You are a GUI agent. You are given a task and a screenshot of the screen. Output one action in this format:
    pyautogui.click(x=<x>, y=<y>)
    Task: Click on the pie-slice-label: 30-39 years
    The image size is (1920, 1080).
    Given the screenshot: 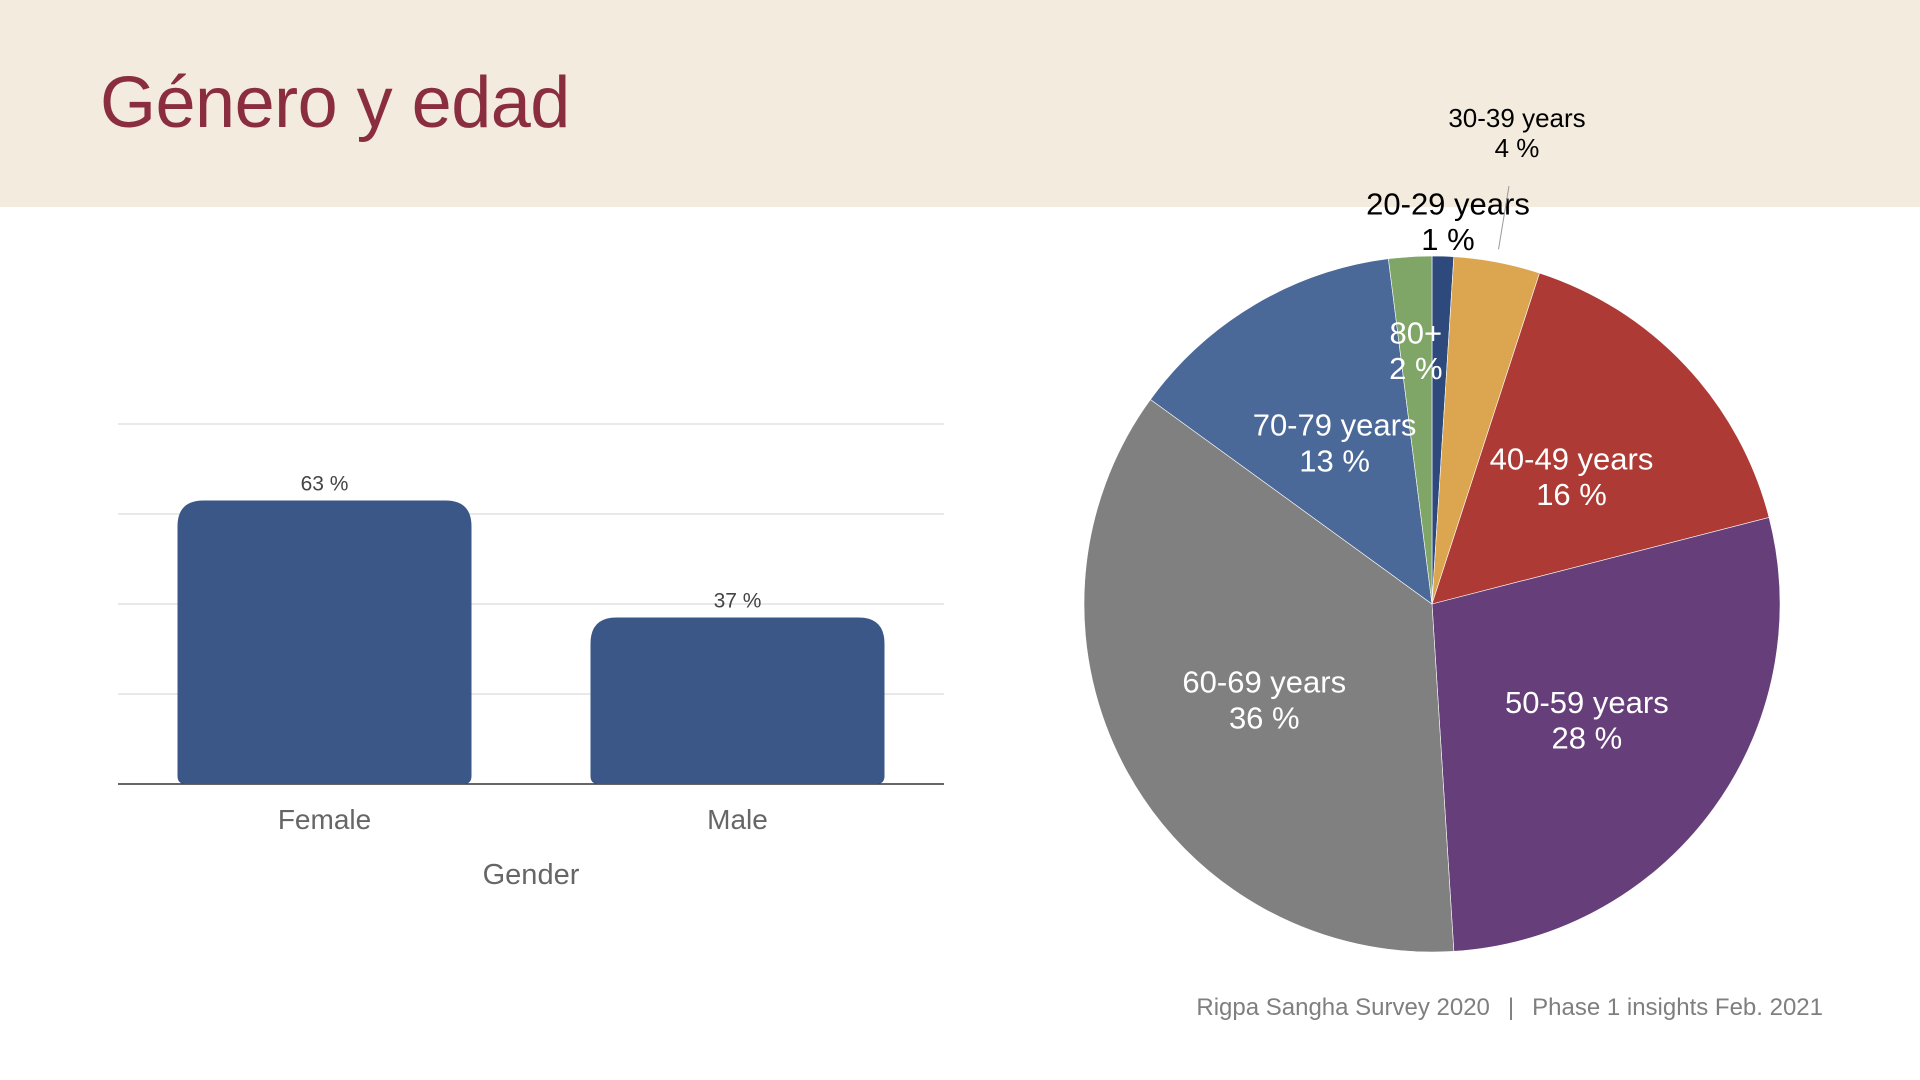 What is the action you would take?
    pyautogui.click(x=1516, y=118)
    